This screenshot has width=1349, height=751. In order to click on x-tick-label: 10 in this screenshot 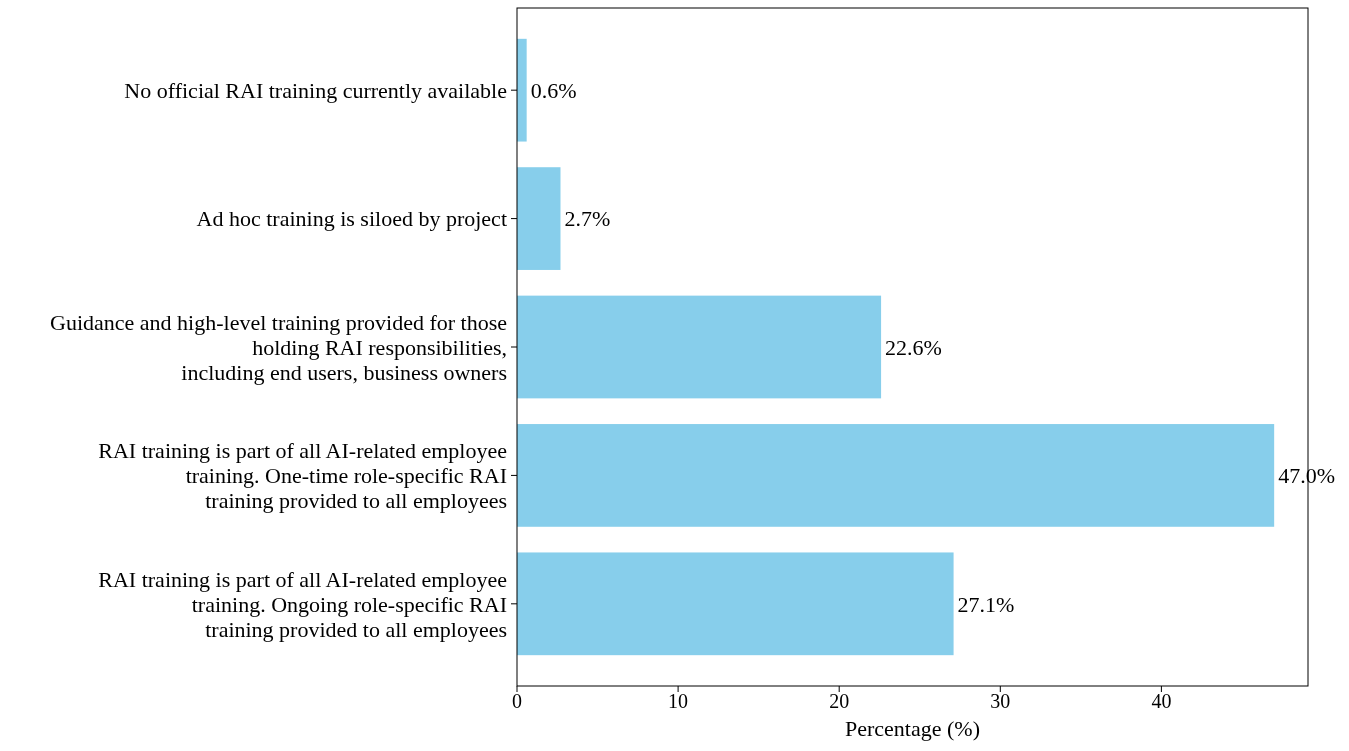, I will do `click(678, 701)`.